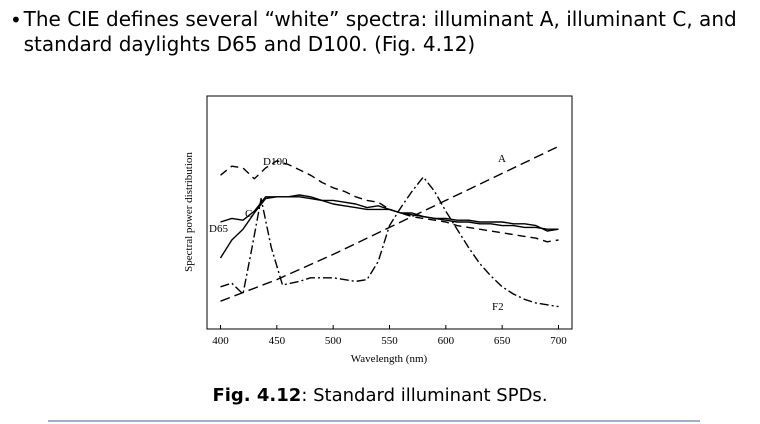 The height and width of the screenshot is (424, 760). What do you see at coordinates (333, 341) in the screenshot?
I see `x-tick-label: 500` at bounding box center [333, 341].